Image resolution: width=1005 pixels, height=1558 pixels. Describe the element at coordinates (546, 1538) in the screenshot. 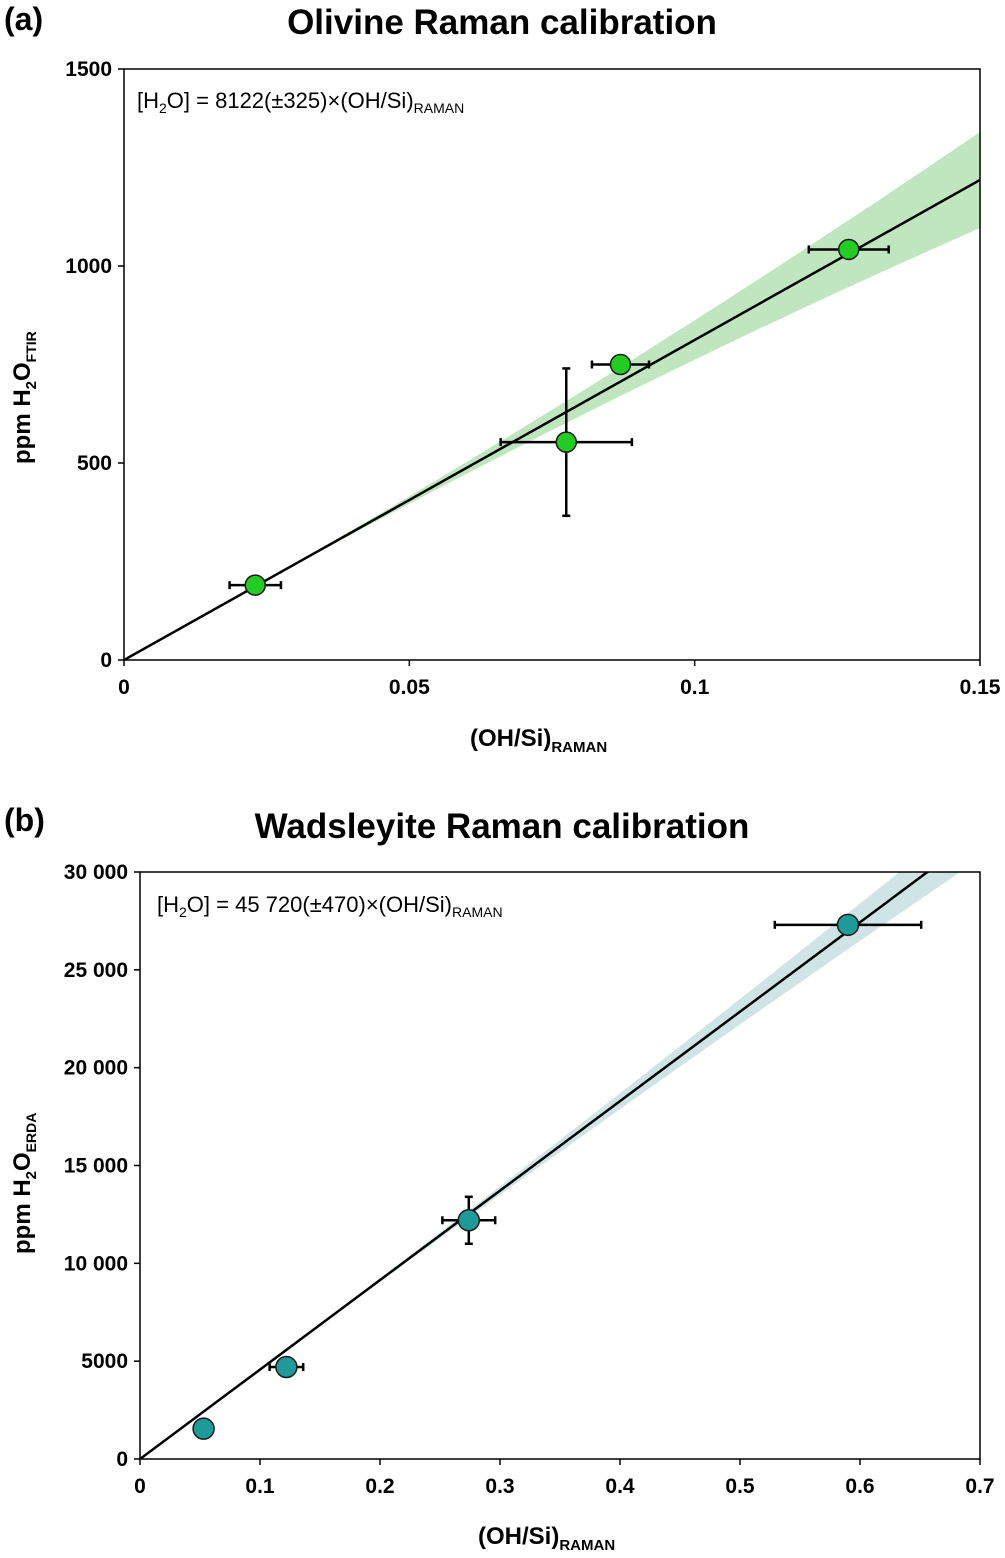

I see `x-axis-label-b: (OH/Si)RAMAN` at that location.